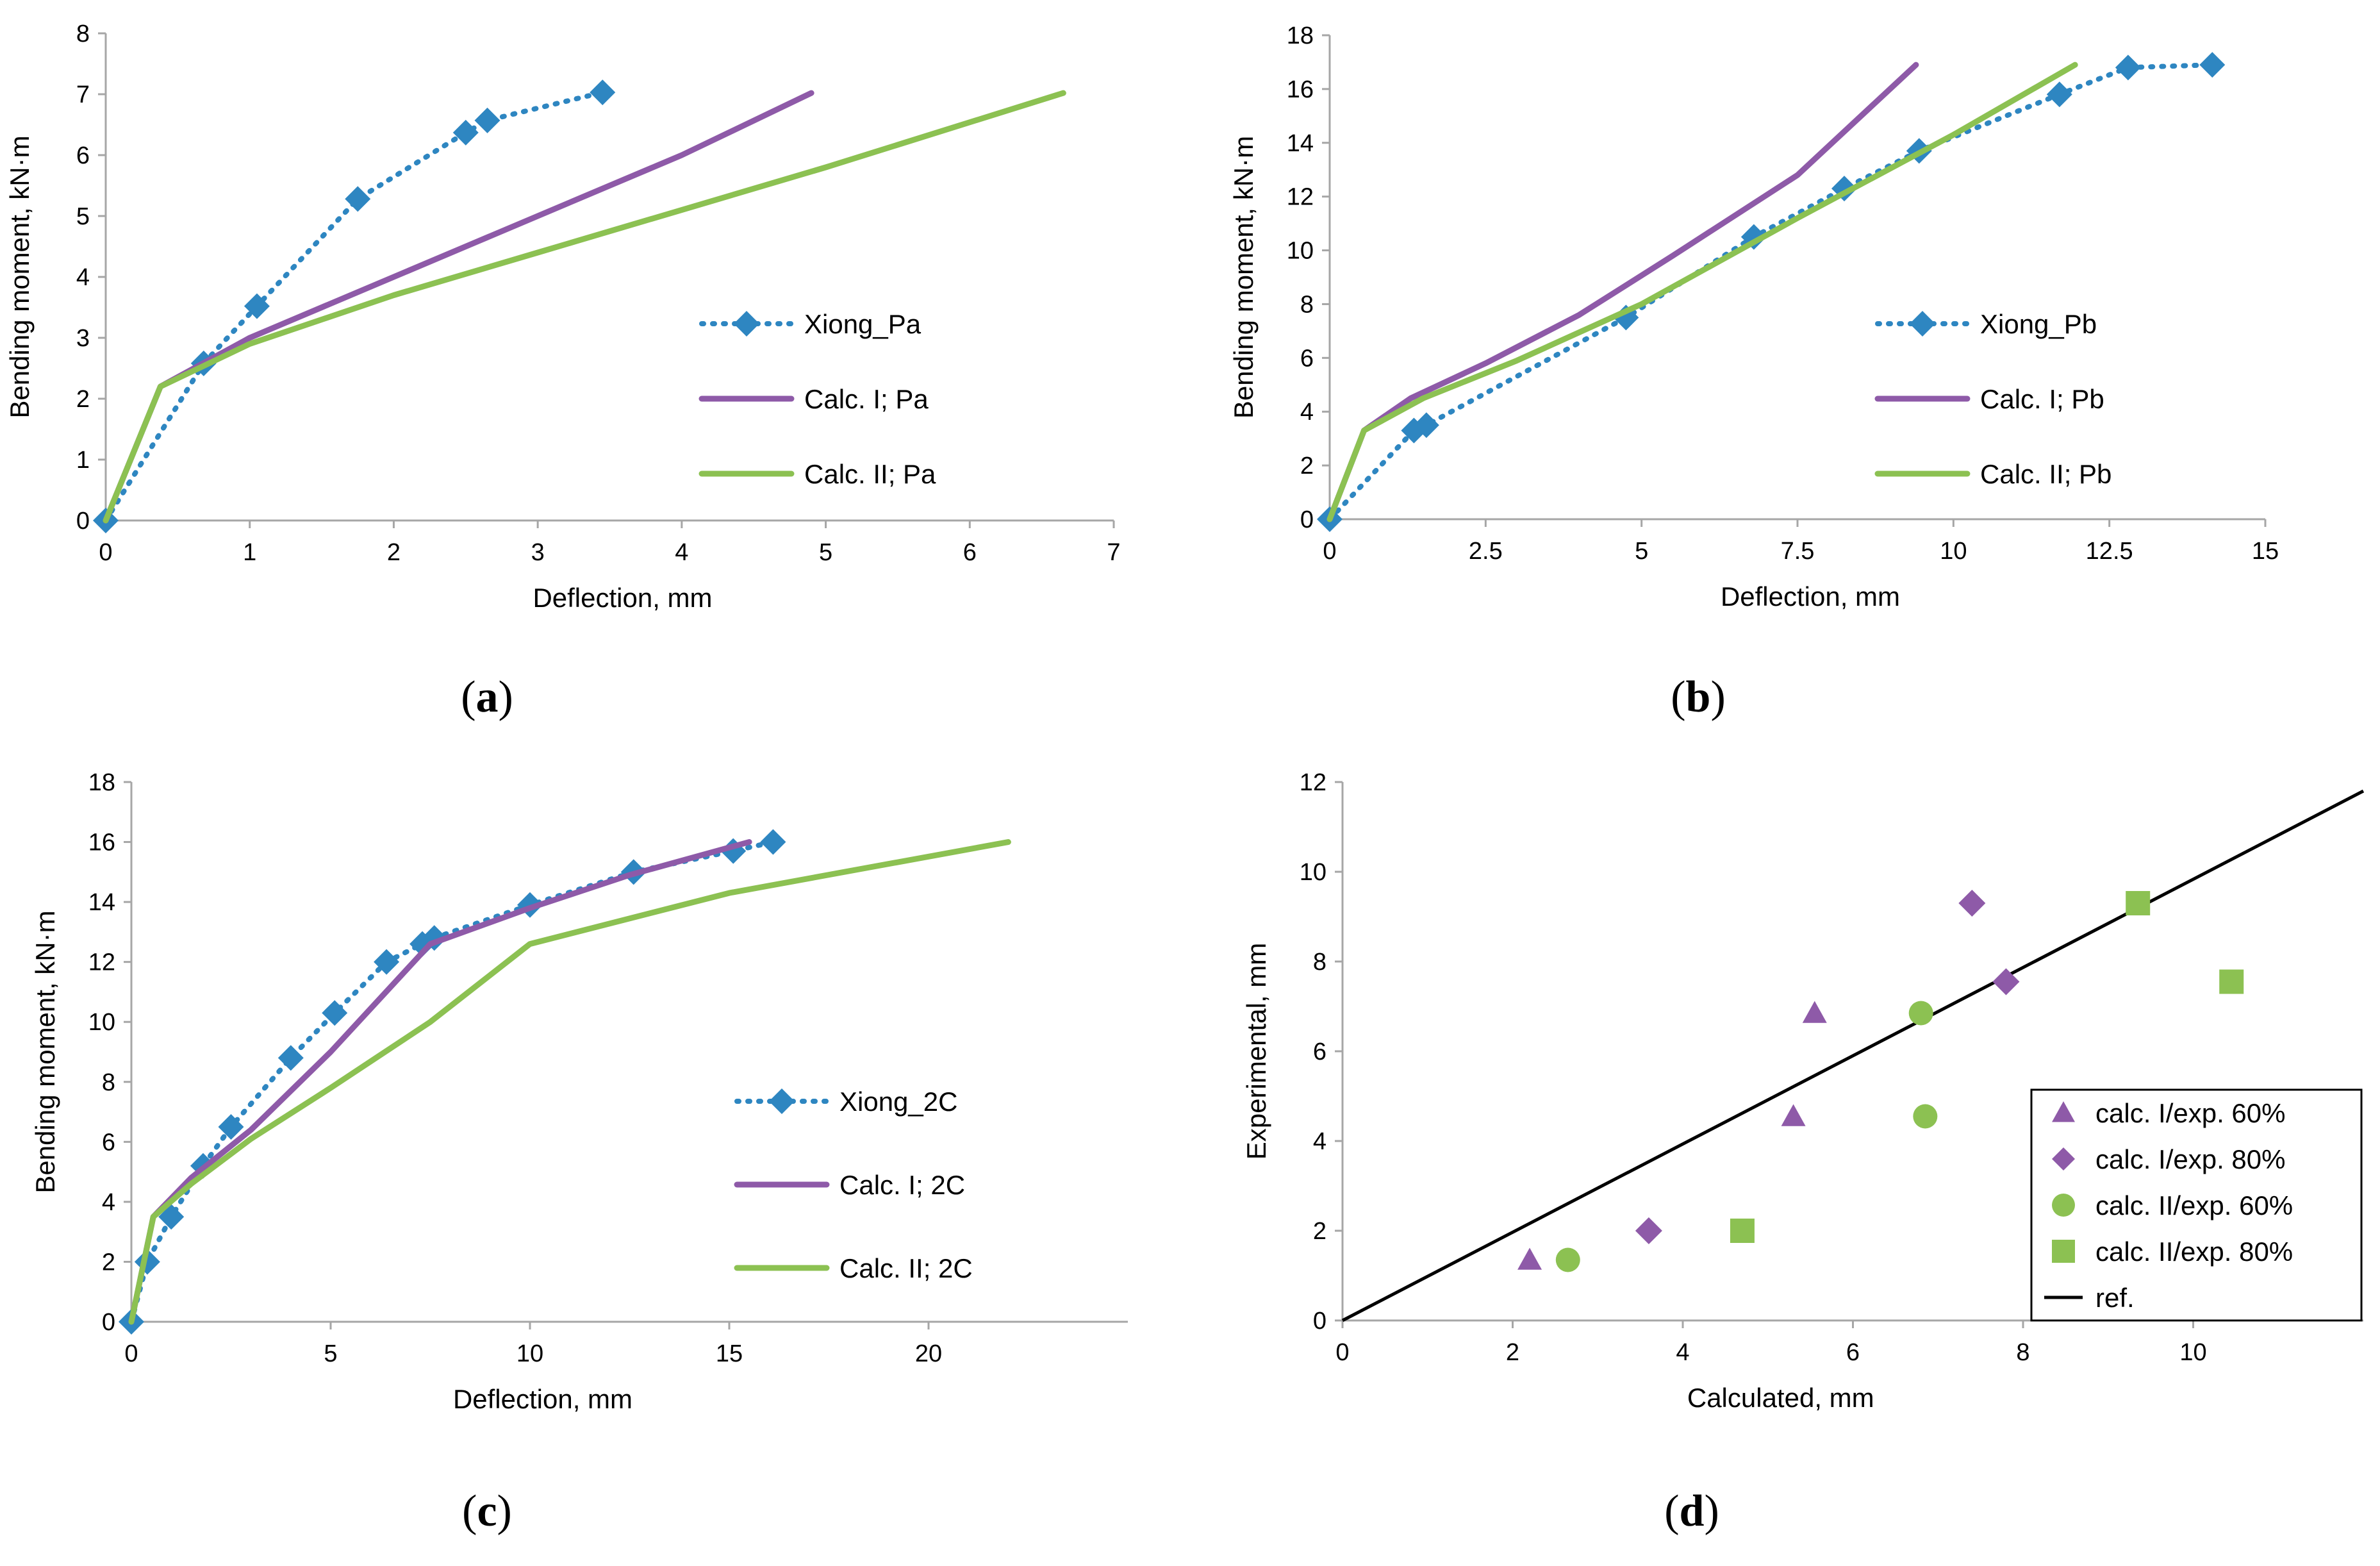 This screenshot has width=2380, height=1566. I want to click on legend-label: calc. II/exp. 80%, so click(2194, 1252).